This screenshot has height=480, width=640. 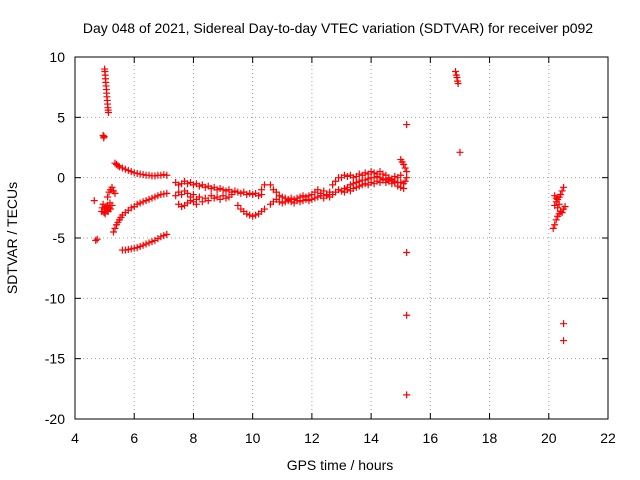 I want to click on x-tick-label: 4, so click(x=75, y=438).